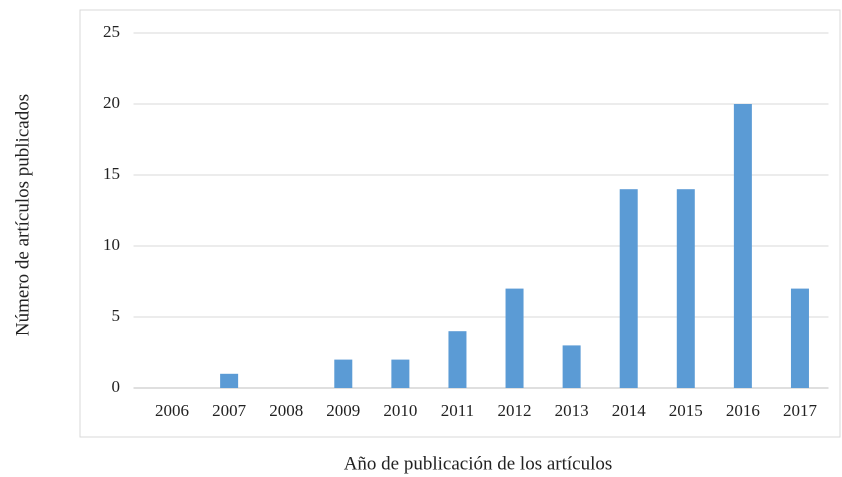  What do you see at coordinates (111, 102) in the screenshot?
I see `y-tick-label: 20` at bounding box center [111, 102].